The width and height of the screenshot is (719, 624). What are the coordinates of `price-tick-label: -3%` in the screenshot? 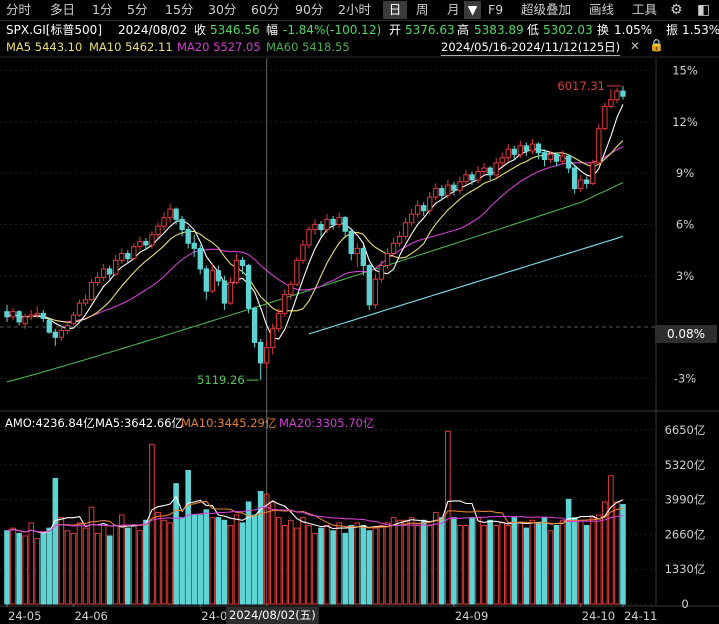 It's located at (685, 378).